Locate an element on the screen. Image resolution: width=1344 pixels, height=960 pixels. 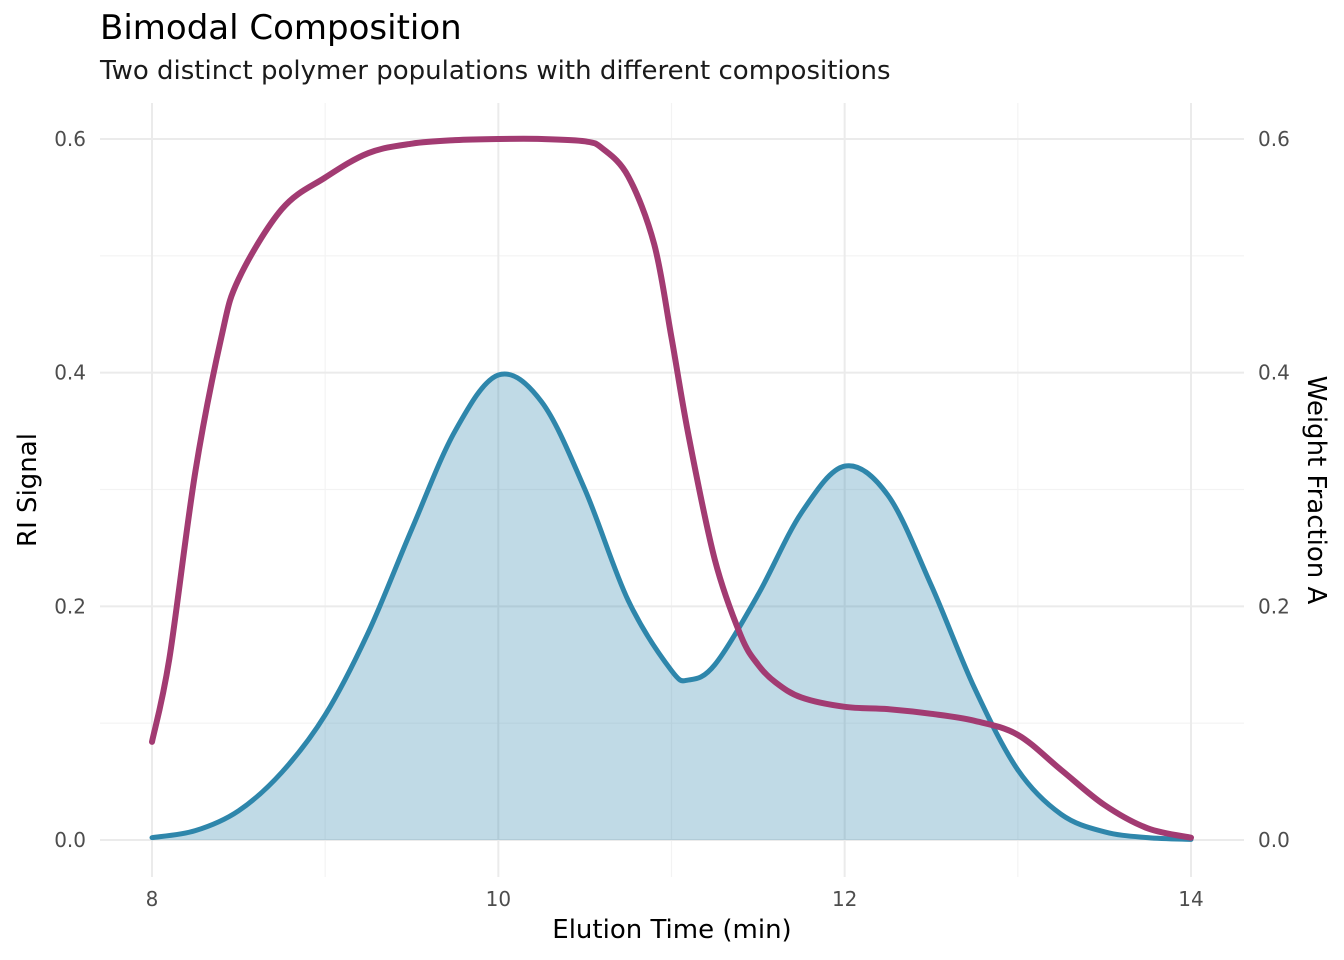
y2-axis-title: Weight Fraction A is located at coordinates (1316, 490).